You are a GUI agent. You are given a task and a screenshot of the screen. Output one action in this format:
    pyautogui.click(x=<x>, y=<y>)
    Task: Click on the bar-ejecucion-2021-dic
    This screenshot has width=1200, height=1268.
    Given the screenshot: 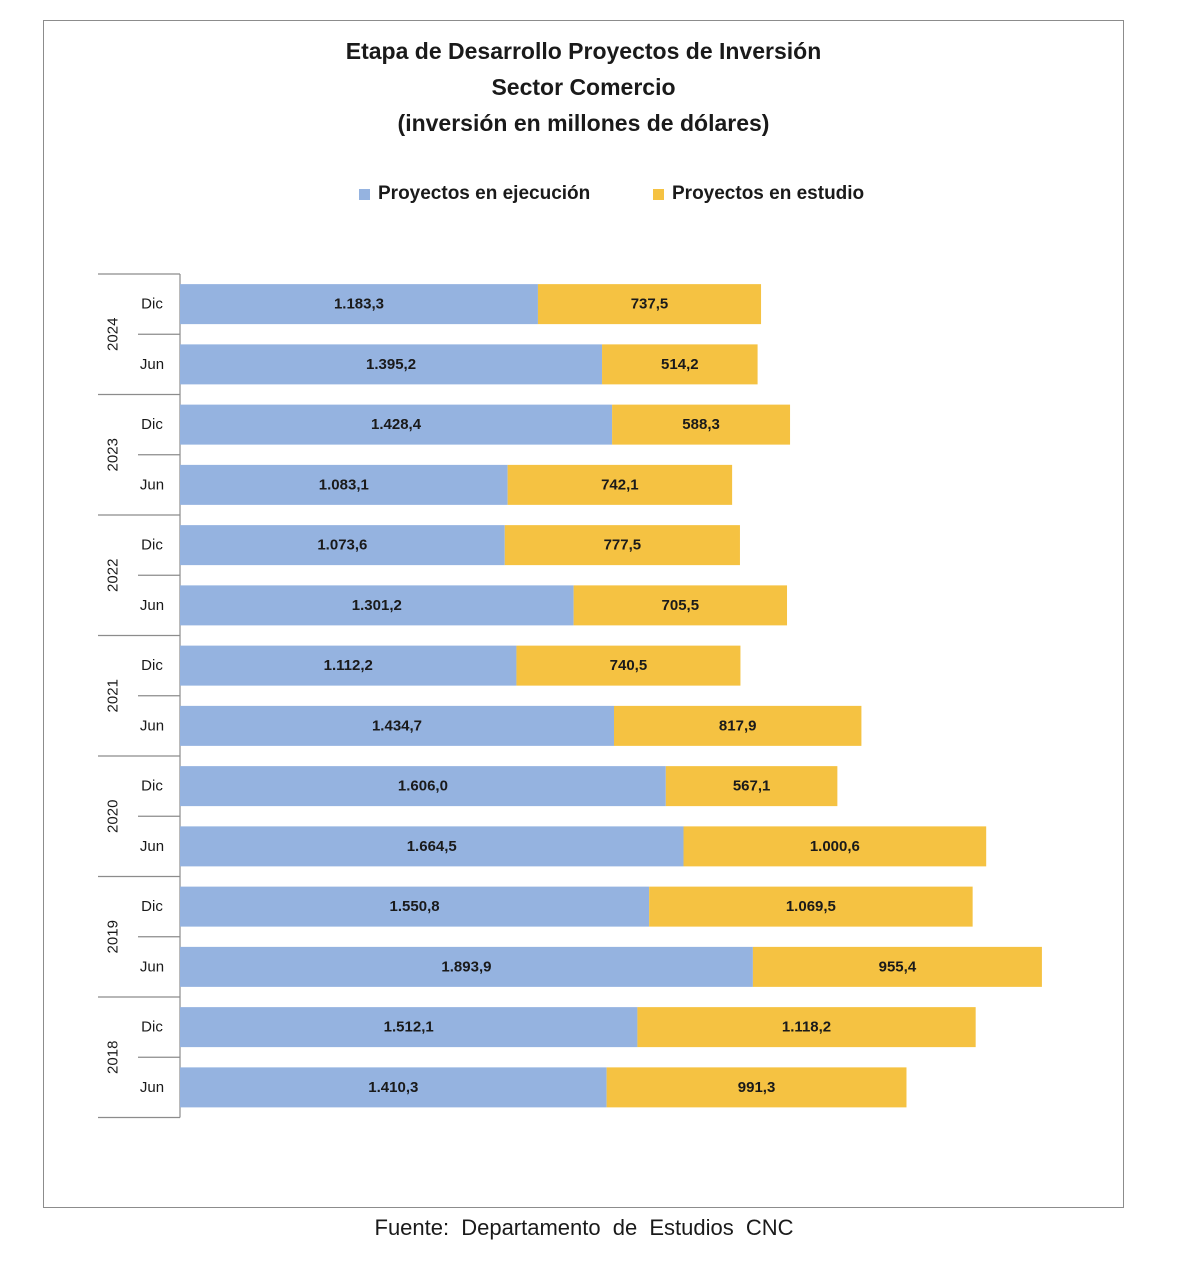 What is the action you would take?
    pyautogui.click(x=348, y=665)
    